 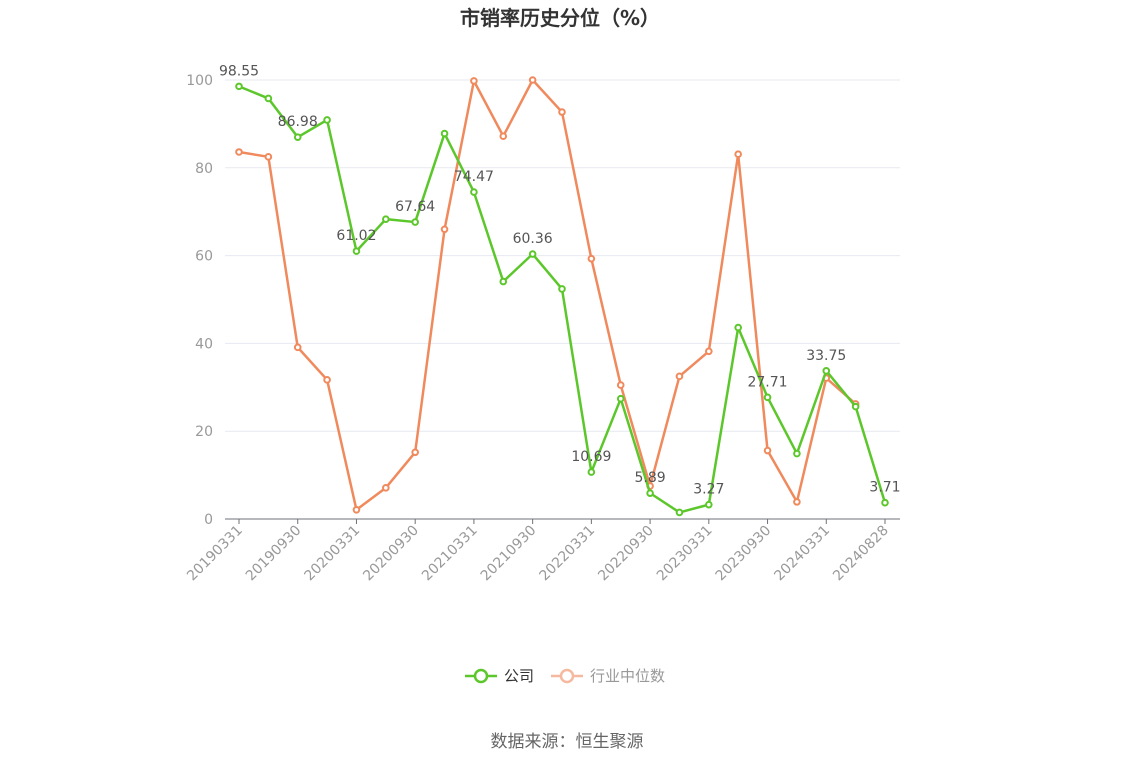 I want to click on x-tick-label: 20200331, so click(x=333, y=554).